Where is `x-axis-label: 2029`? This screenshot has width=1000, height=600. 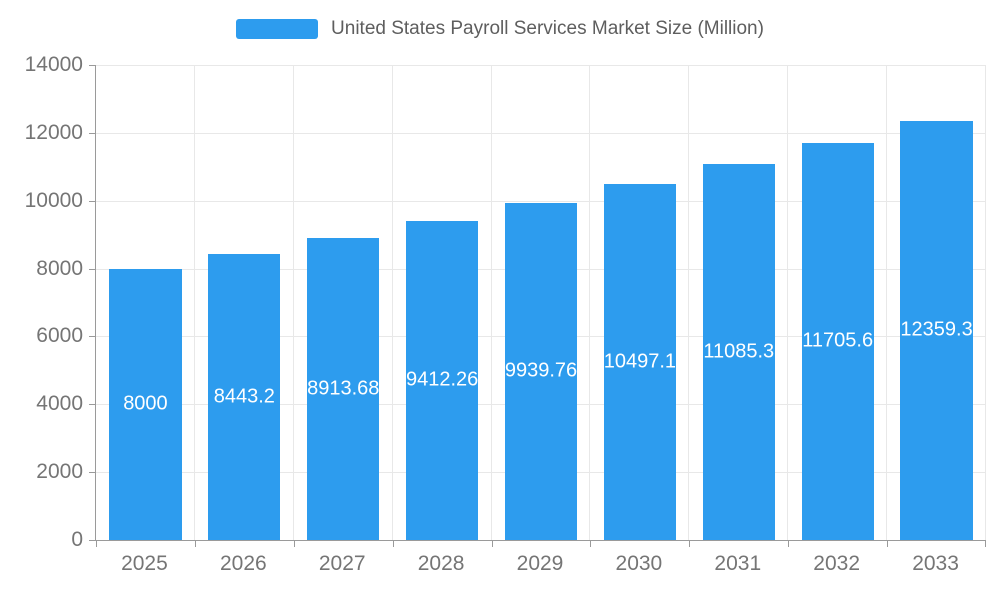 x-axis-label: 2029 is located at coordinates (540, 563).